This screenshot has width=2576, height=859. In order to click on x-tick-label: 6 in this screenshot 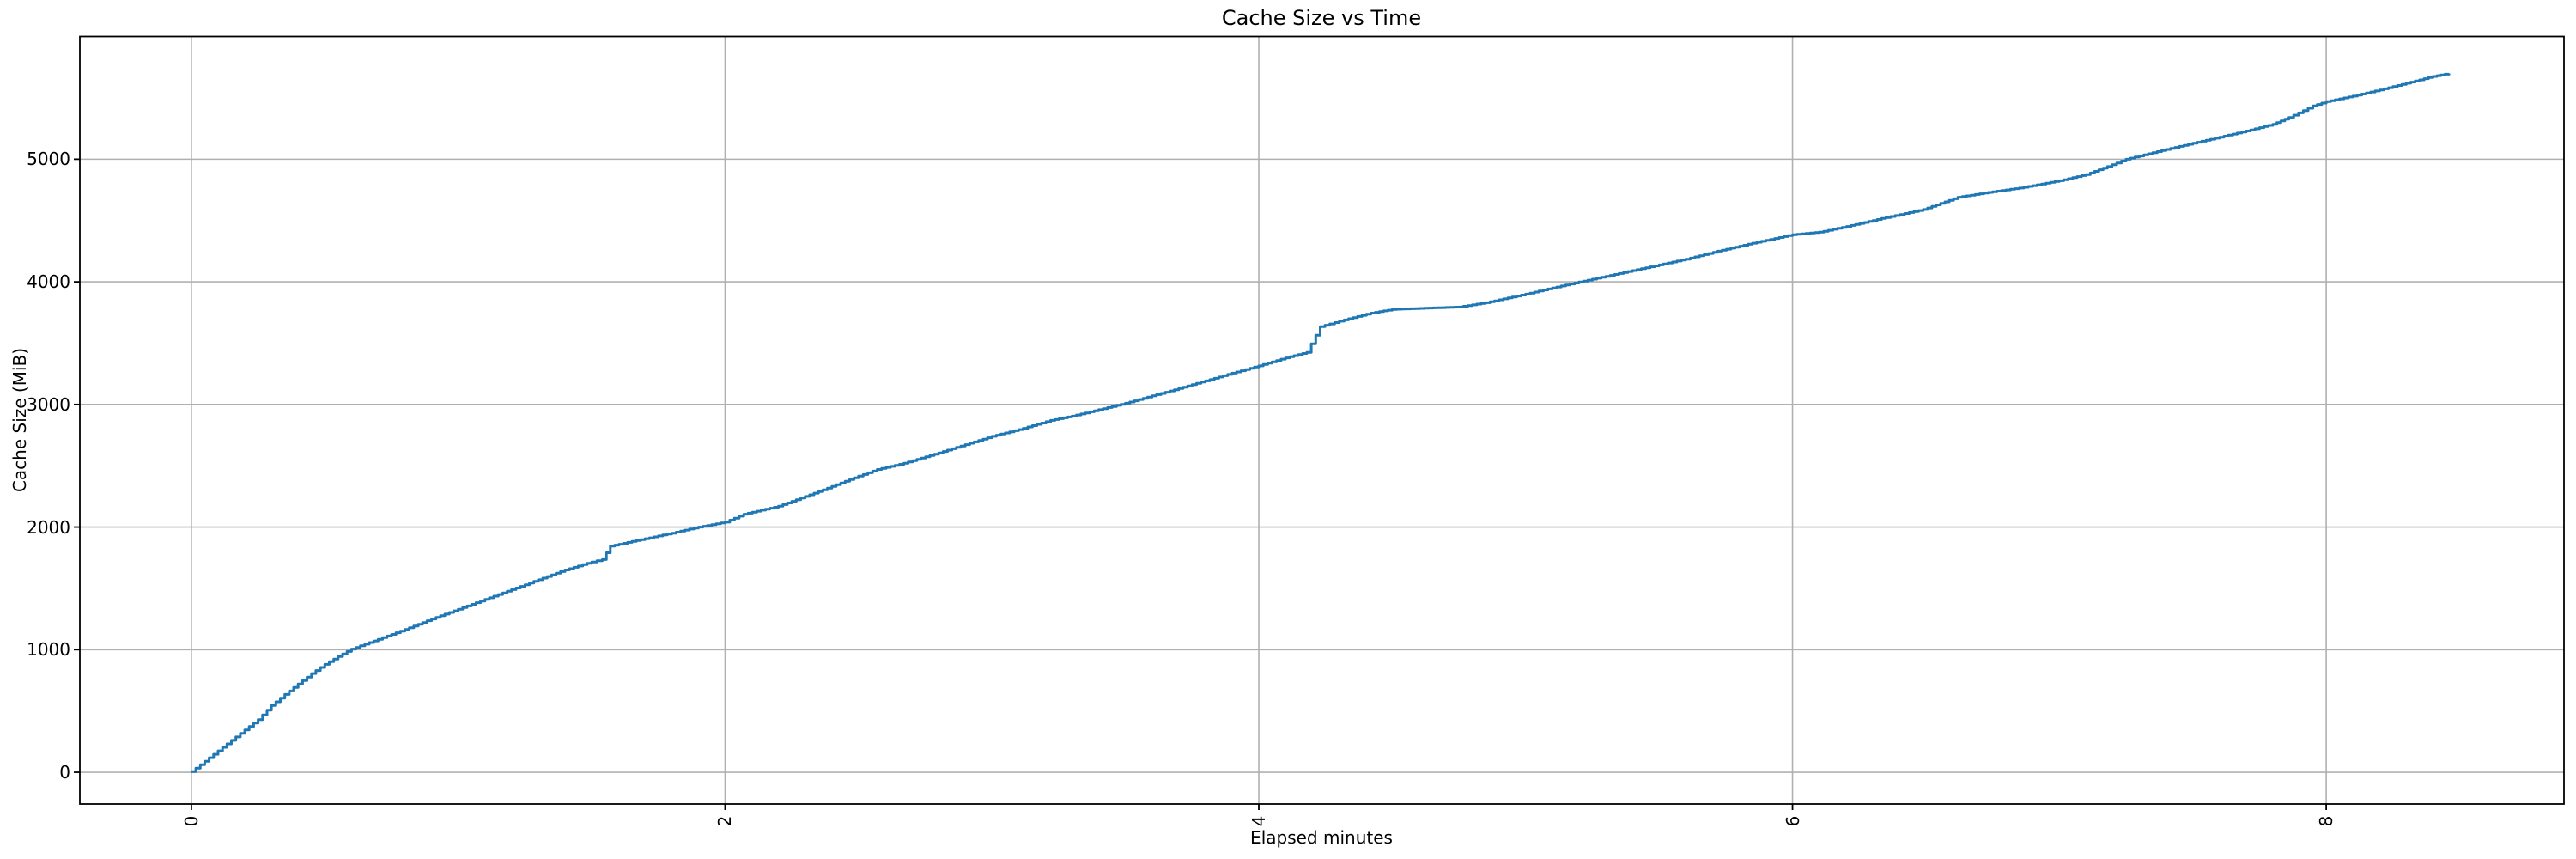, I will do `click(1792, 821)`.